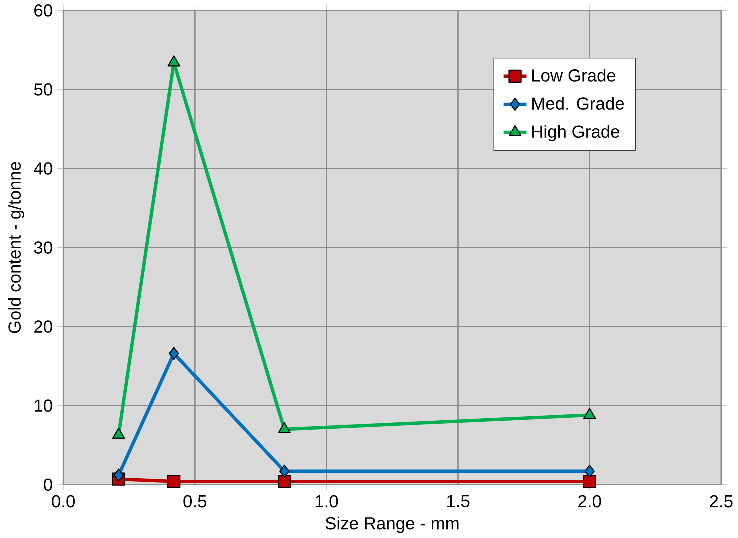  Describe the element at coordinates (576, 133) in the screenshot. I see `legend-label: High Grade` at that location.